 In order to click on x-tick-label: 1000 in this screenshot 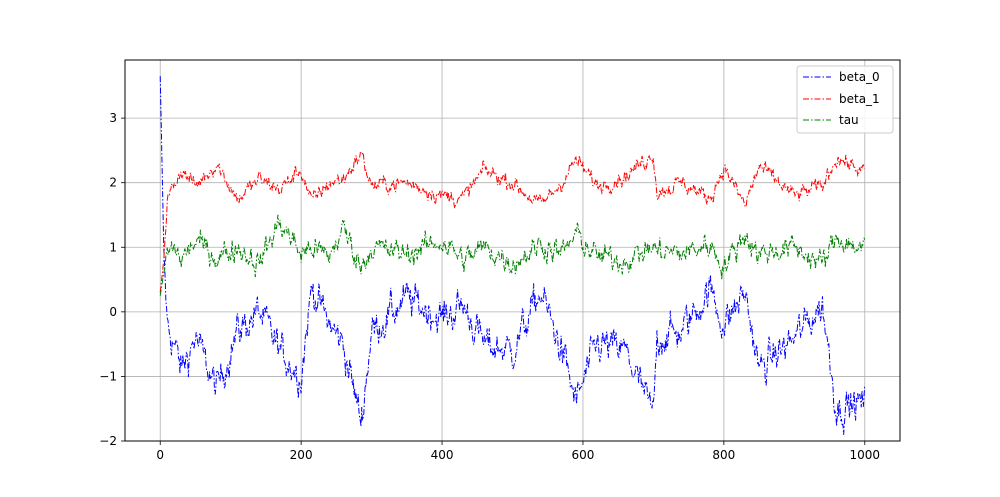, I will do `click(864, 455)`.